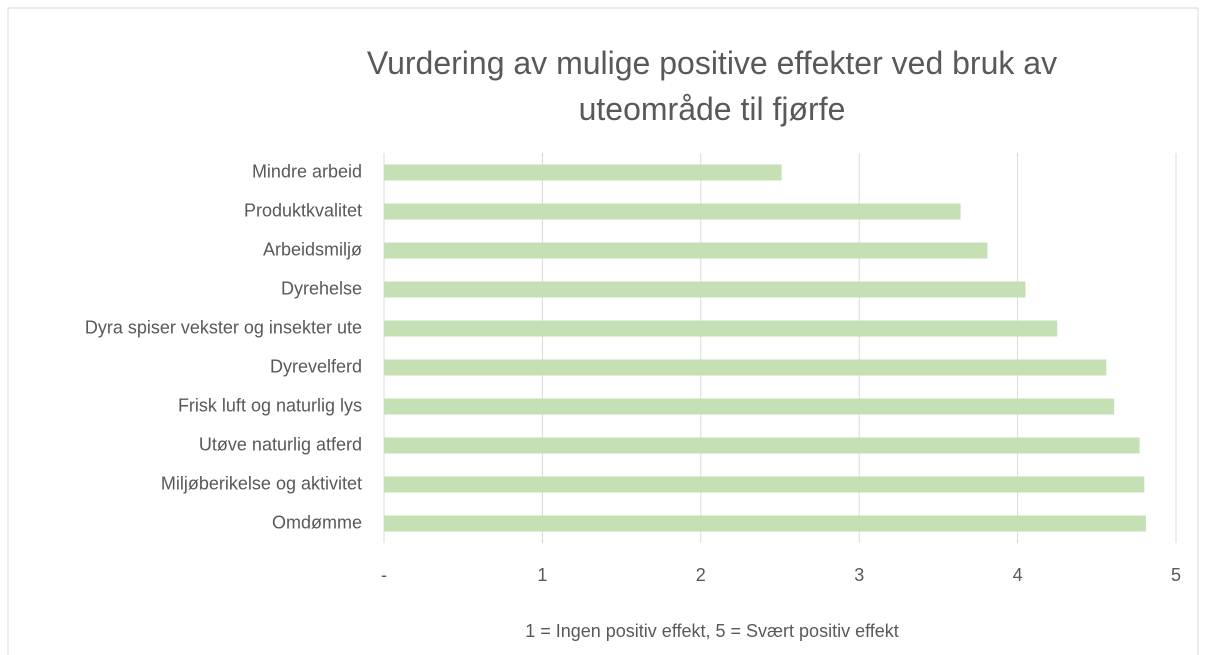 This screenshot has height=655, width=1206. Describe the element at coordinates (223, 327) in the screenshot. I see `y-tick-label: Dyra spiser vekster og insekter ute` at that location.